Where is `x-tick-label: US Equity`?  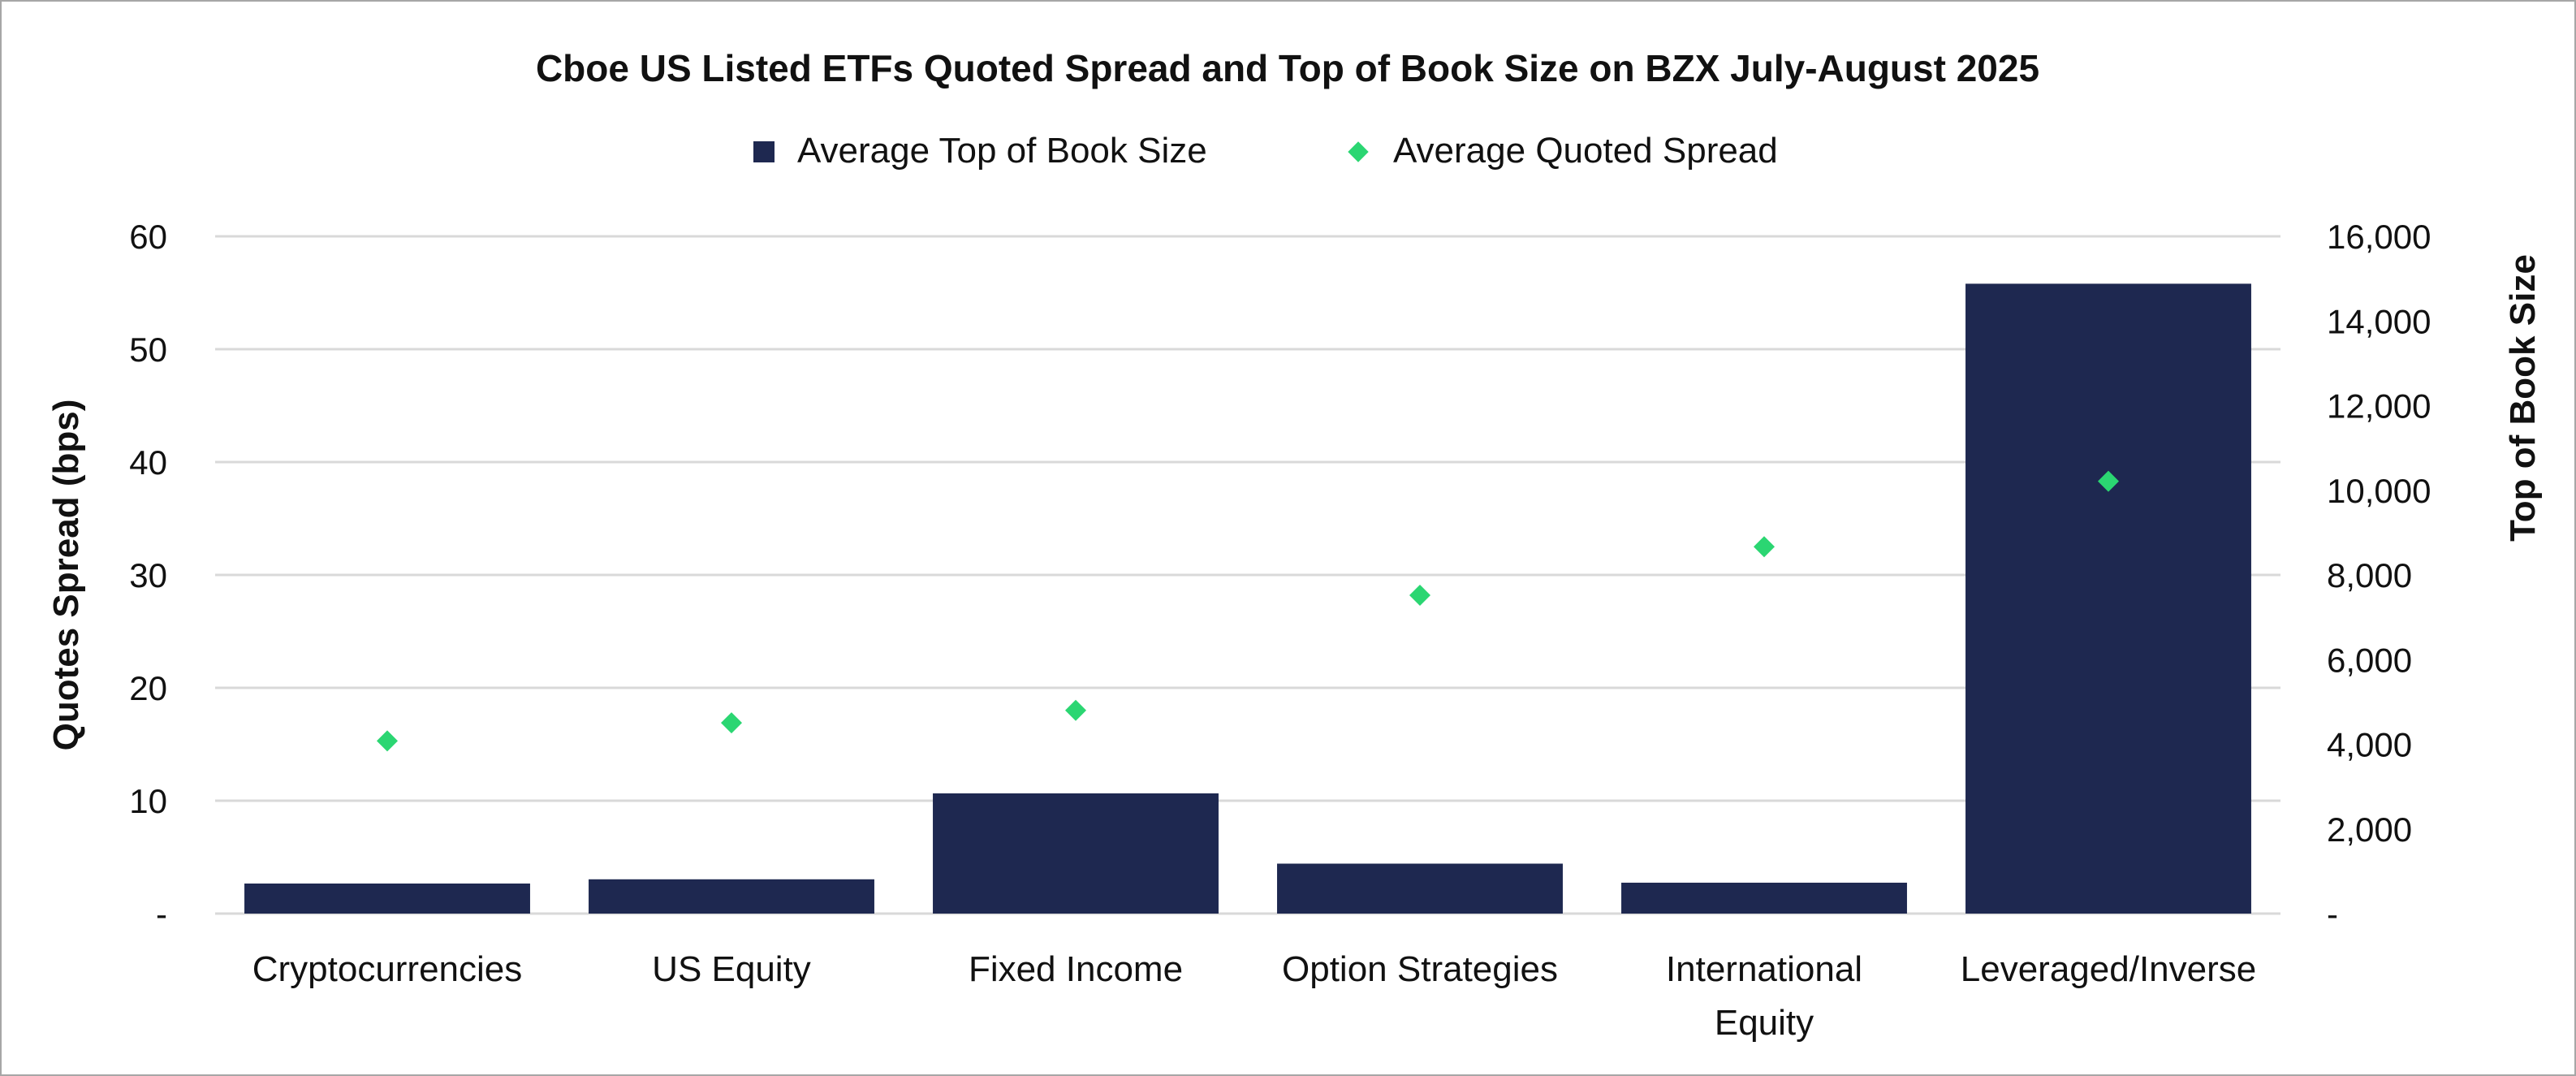
x-tick-label: US Equity is located at coordinates (731, 969).